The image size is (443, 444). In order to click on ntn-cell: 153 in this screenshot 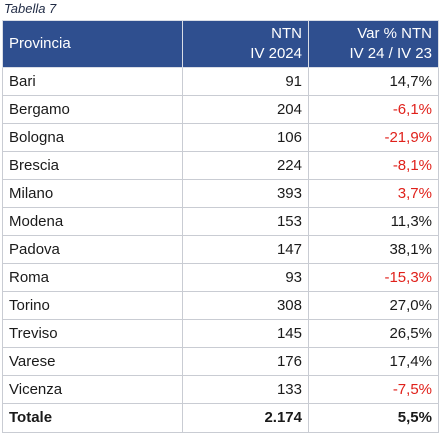, I will do `click(245, 221)`.